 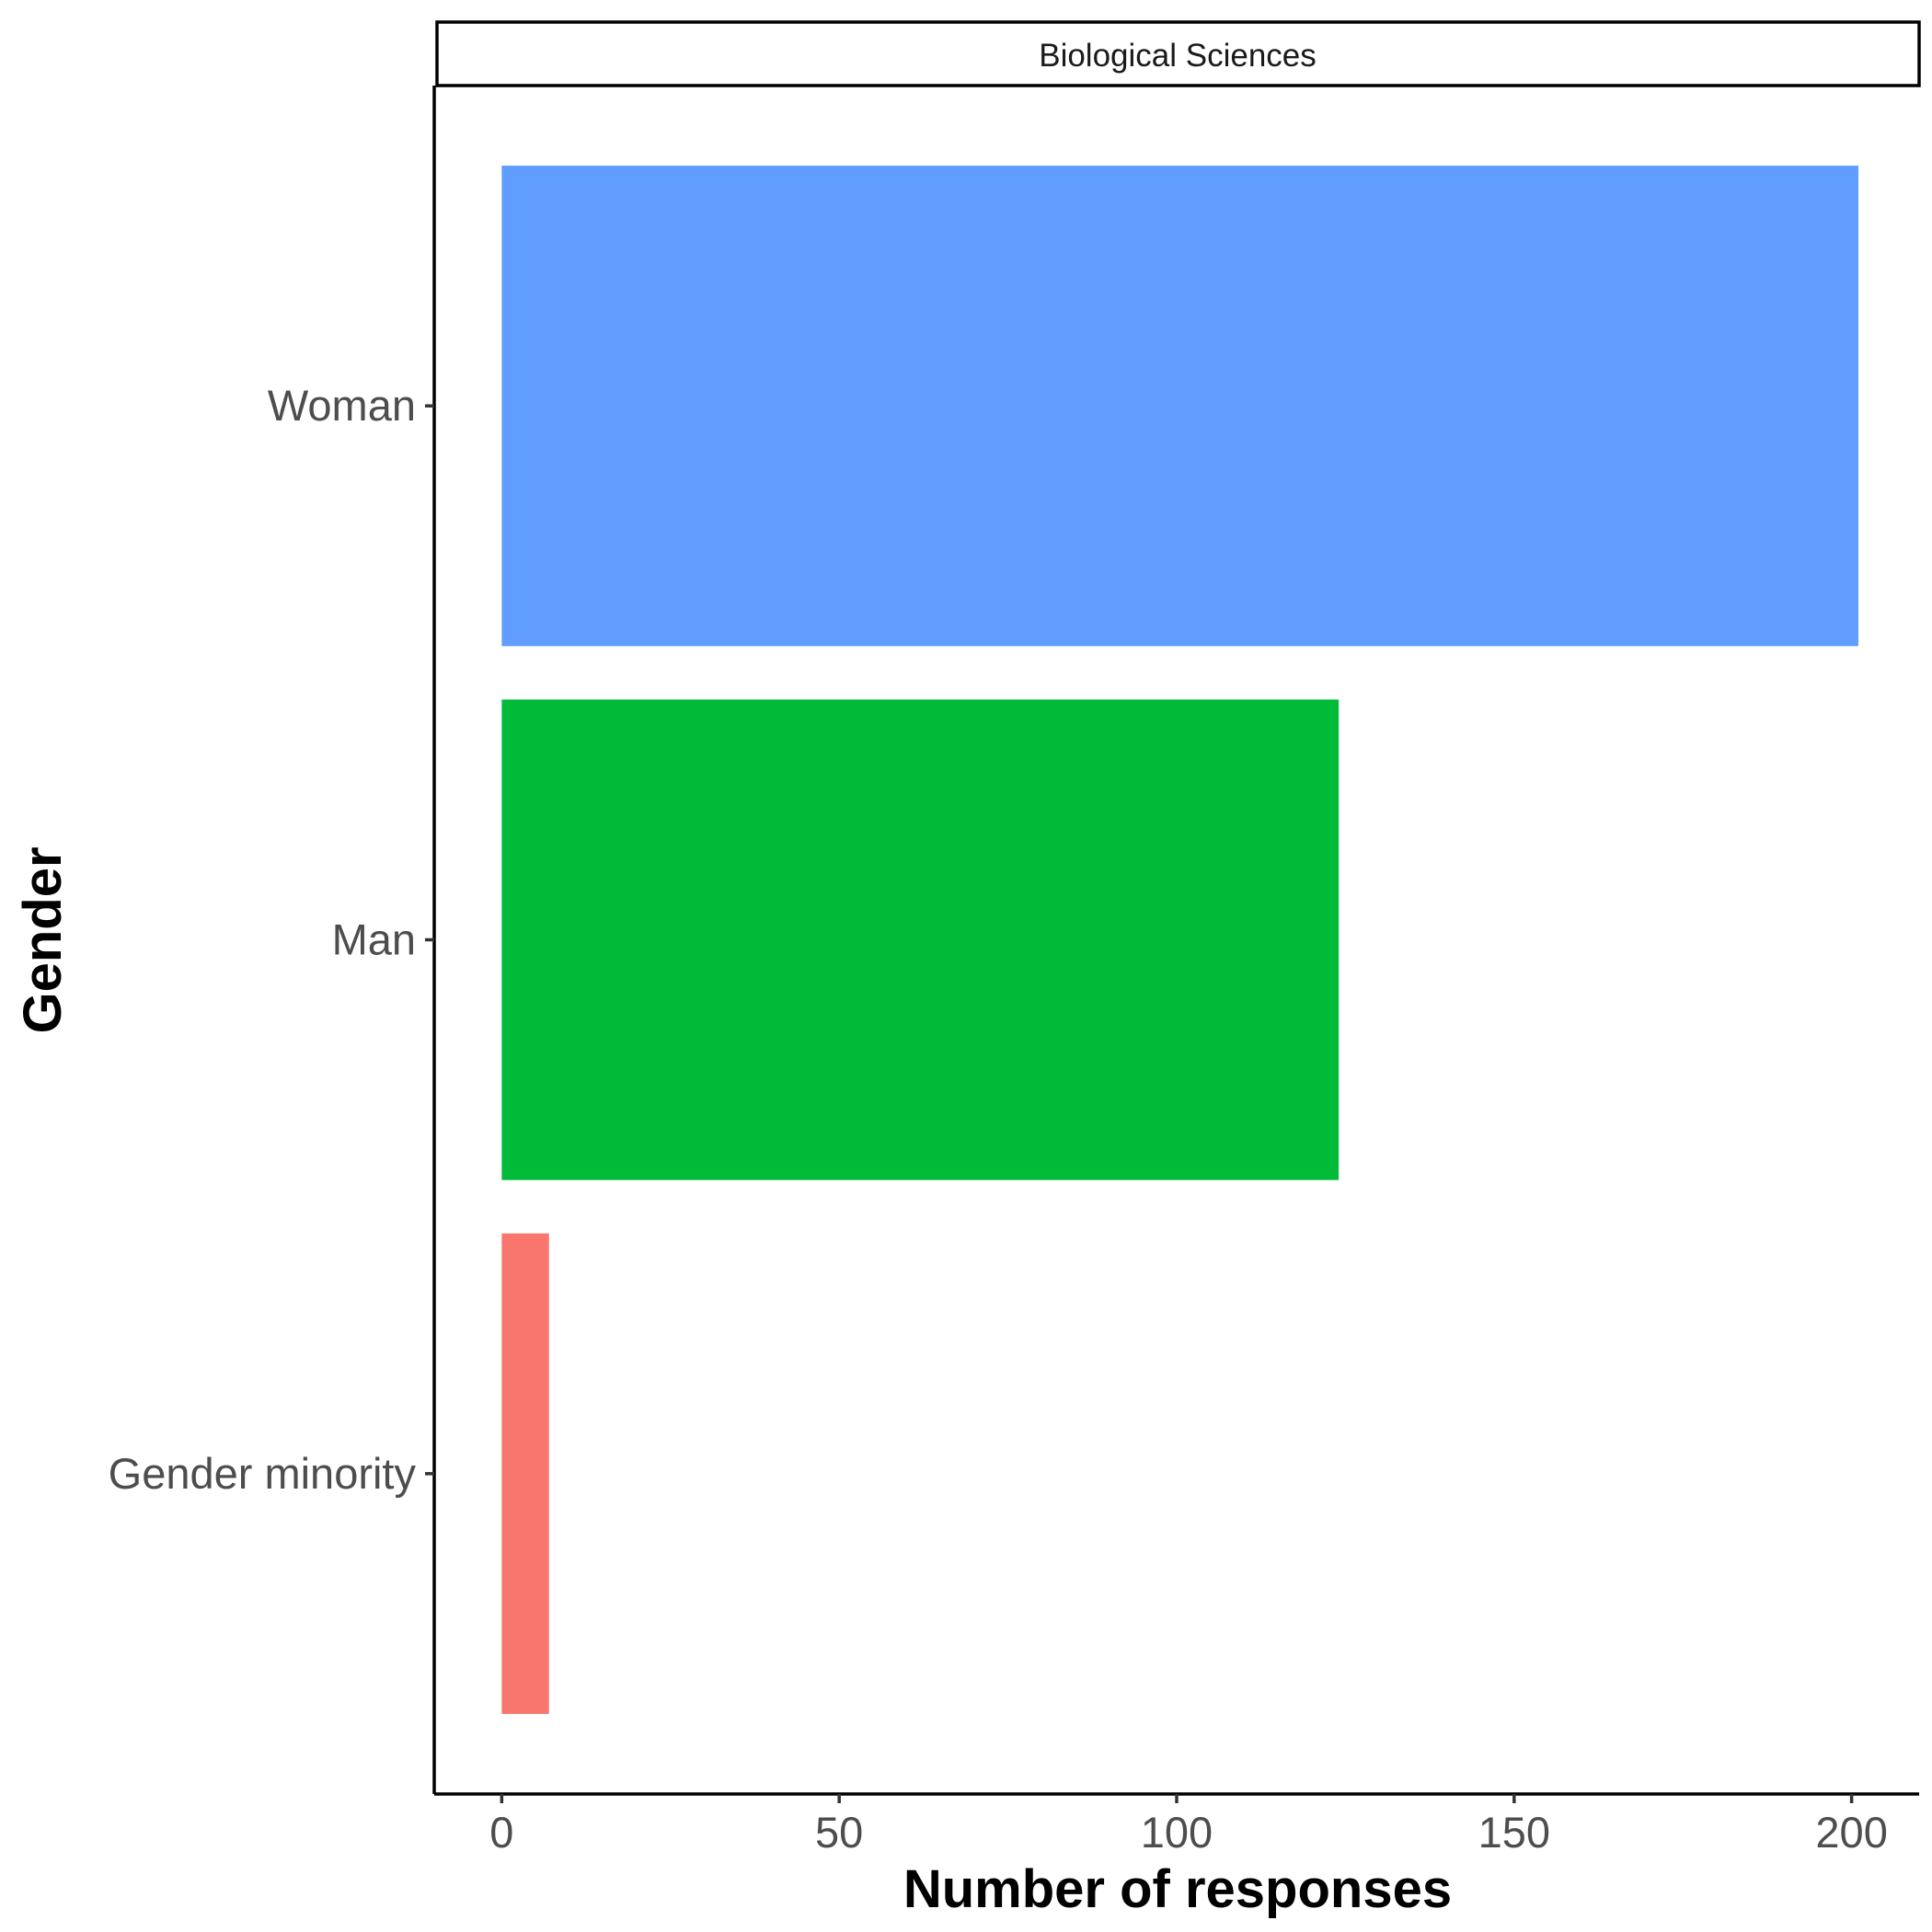 What do you see at coordinates (374, 939) in the screenshot?
I see `y-tick-label: Man` at bounding box center [374, 939].